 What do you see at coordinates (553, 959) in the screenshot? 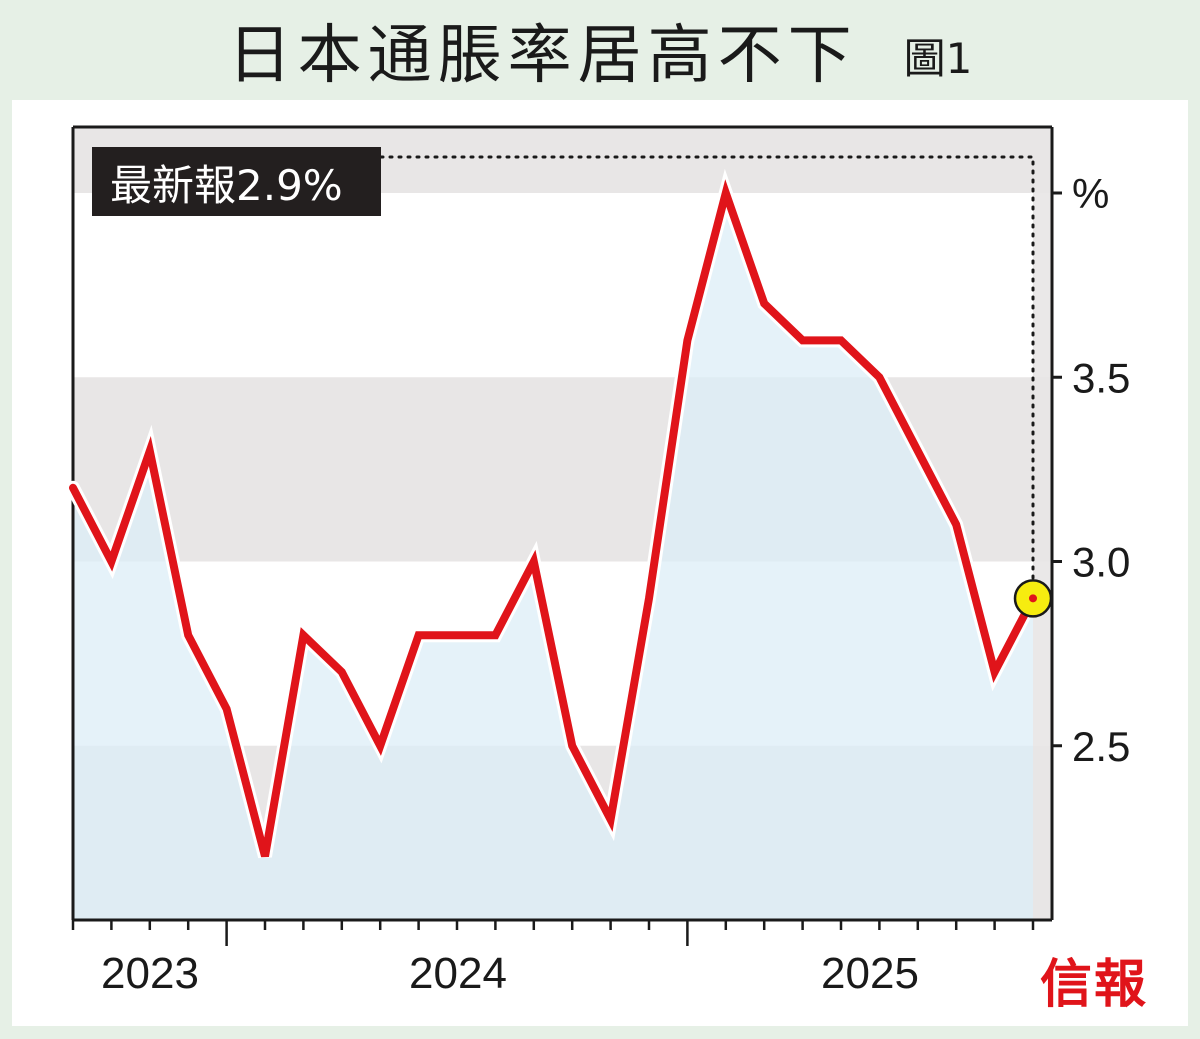
I see `x-axis: 2023 2024 2025` at bounding box center [553, 959].